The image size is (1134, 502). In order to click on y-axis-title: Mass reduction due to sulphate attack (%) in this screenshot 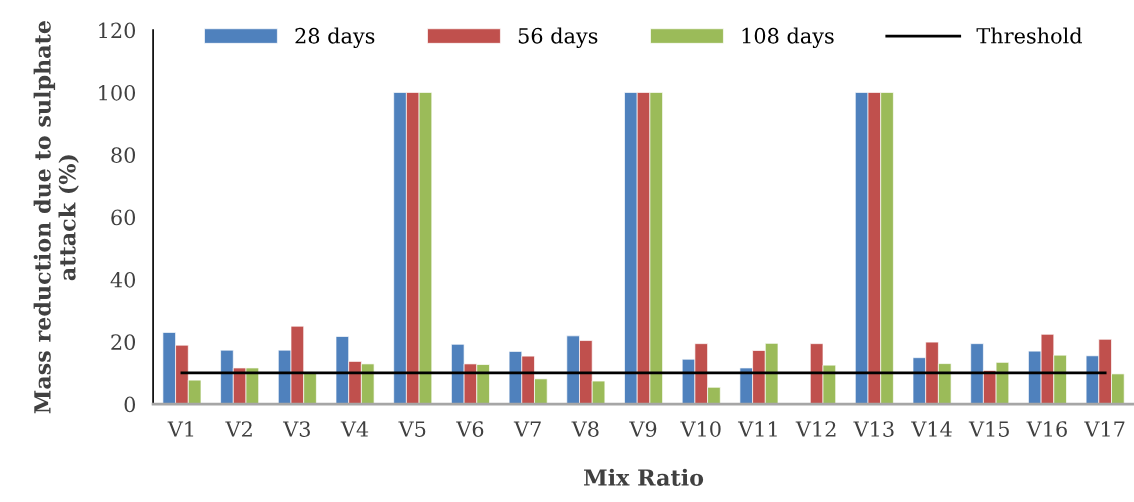, I will do `click(56, 217)`.